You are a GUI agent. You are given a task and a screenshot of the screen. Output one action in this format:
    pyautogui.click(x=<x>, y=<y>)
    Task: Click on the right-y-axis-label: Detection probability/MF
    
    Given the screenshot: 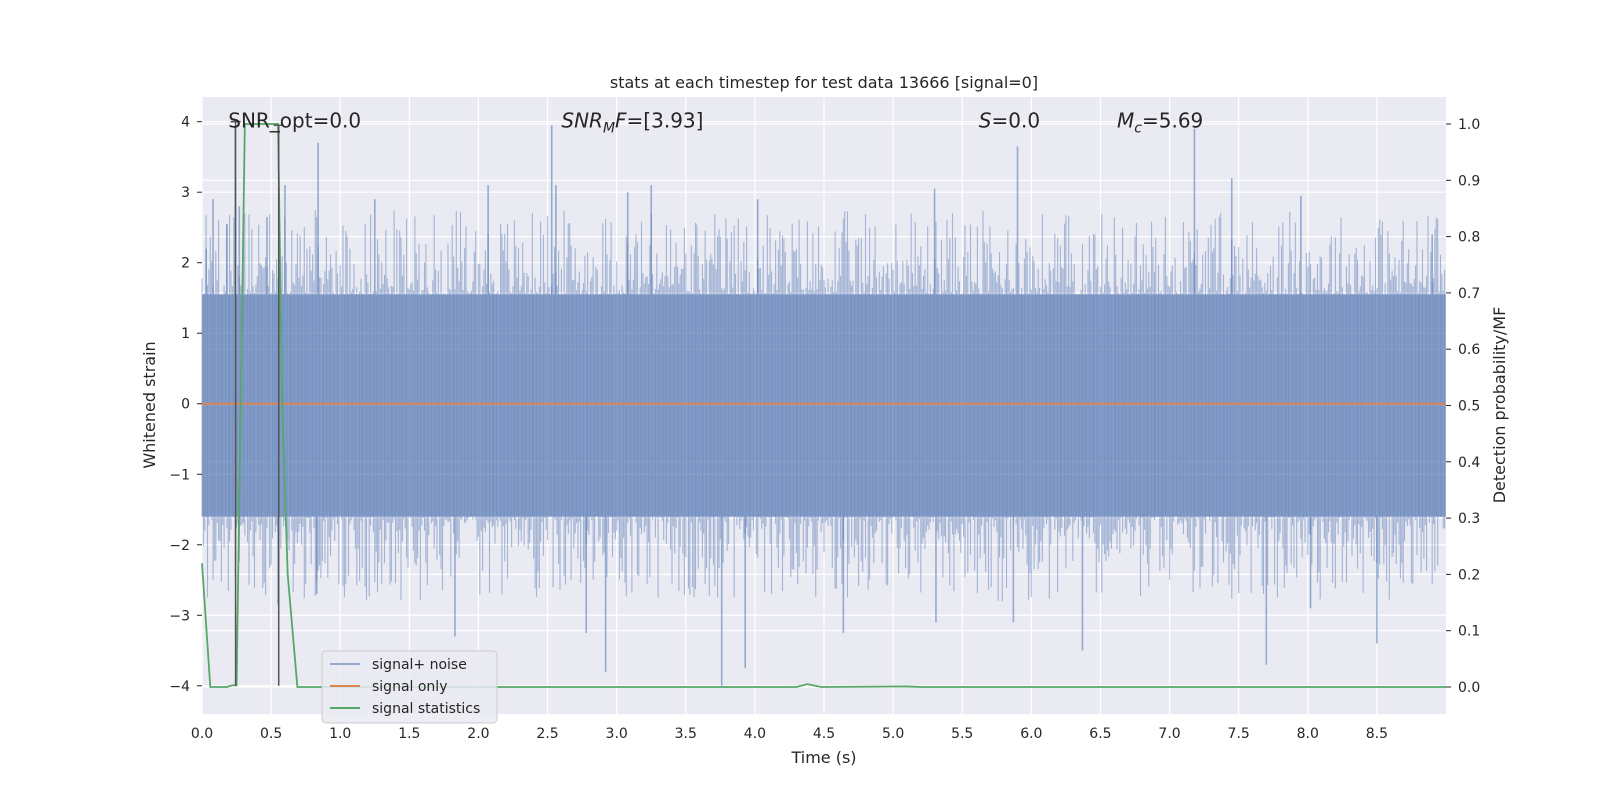 What is the action you would take?
    pyautogui.click(x=1499, y=405)
    